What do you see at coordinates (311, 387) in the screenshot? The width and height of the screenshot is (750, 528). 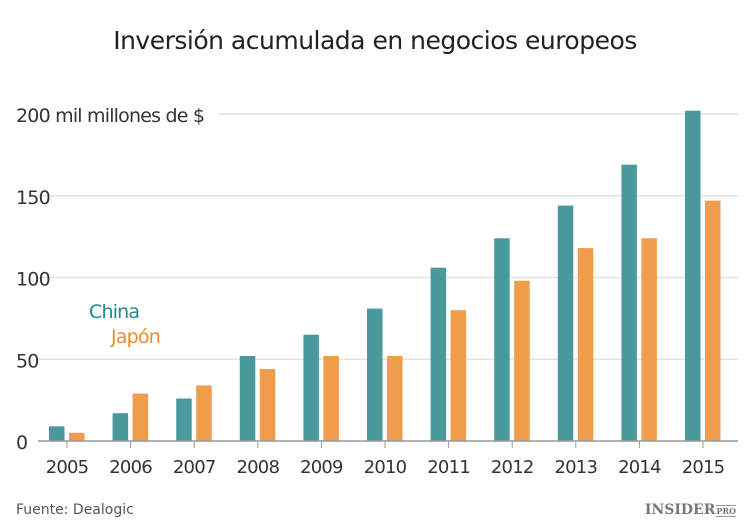 I see `bar-china-2009` at bounding box center [311, 387].